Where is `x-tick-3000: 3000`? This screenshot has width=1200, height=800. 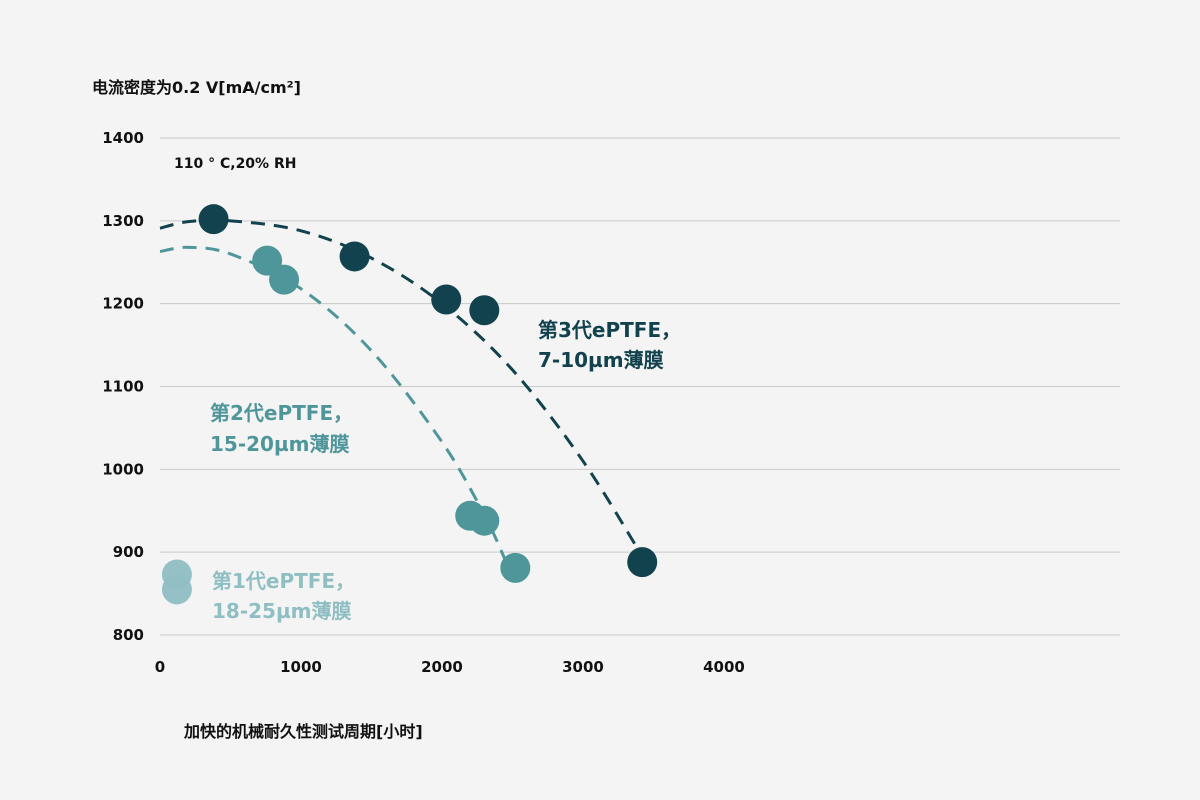
x-tick-3000: 3000 is located at coordinates (583, 667).